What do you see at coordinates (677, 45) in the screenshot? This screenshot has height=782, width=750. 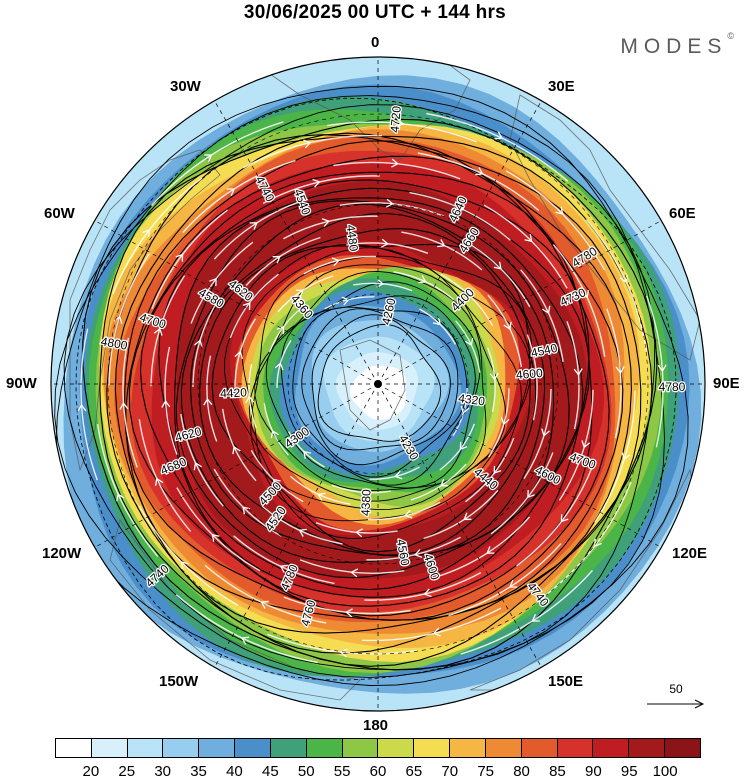 I see `brand-logo: MODES©` at bounding box center [677, 45].